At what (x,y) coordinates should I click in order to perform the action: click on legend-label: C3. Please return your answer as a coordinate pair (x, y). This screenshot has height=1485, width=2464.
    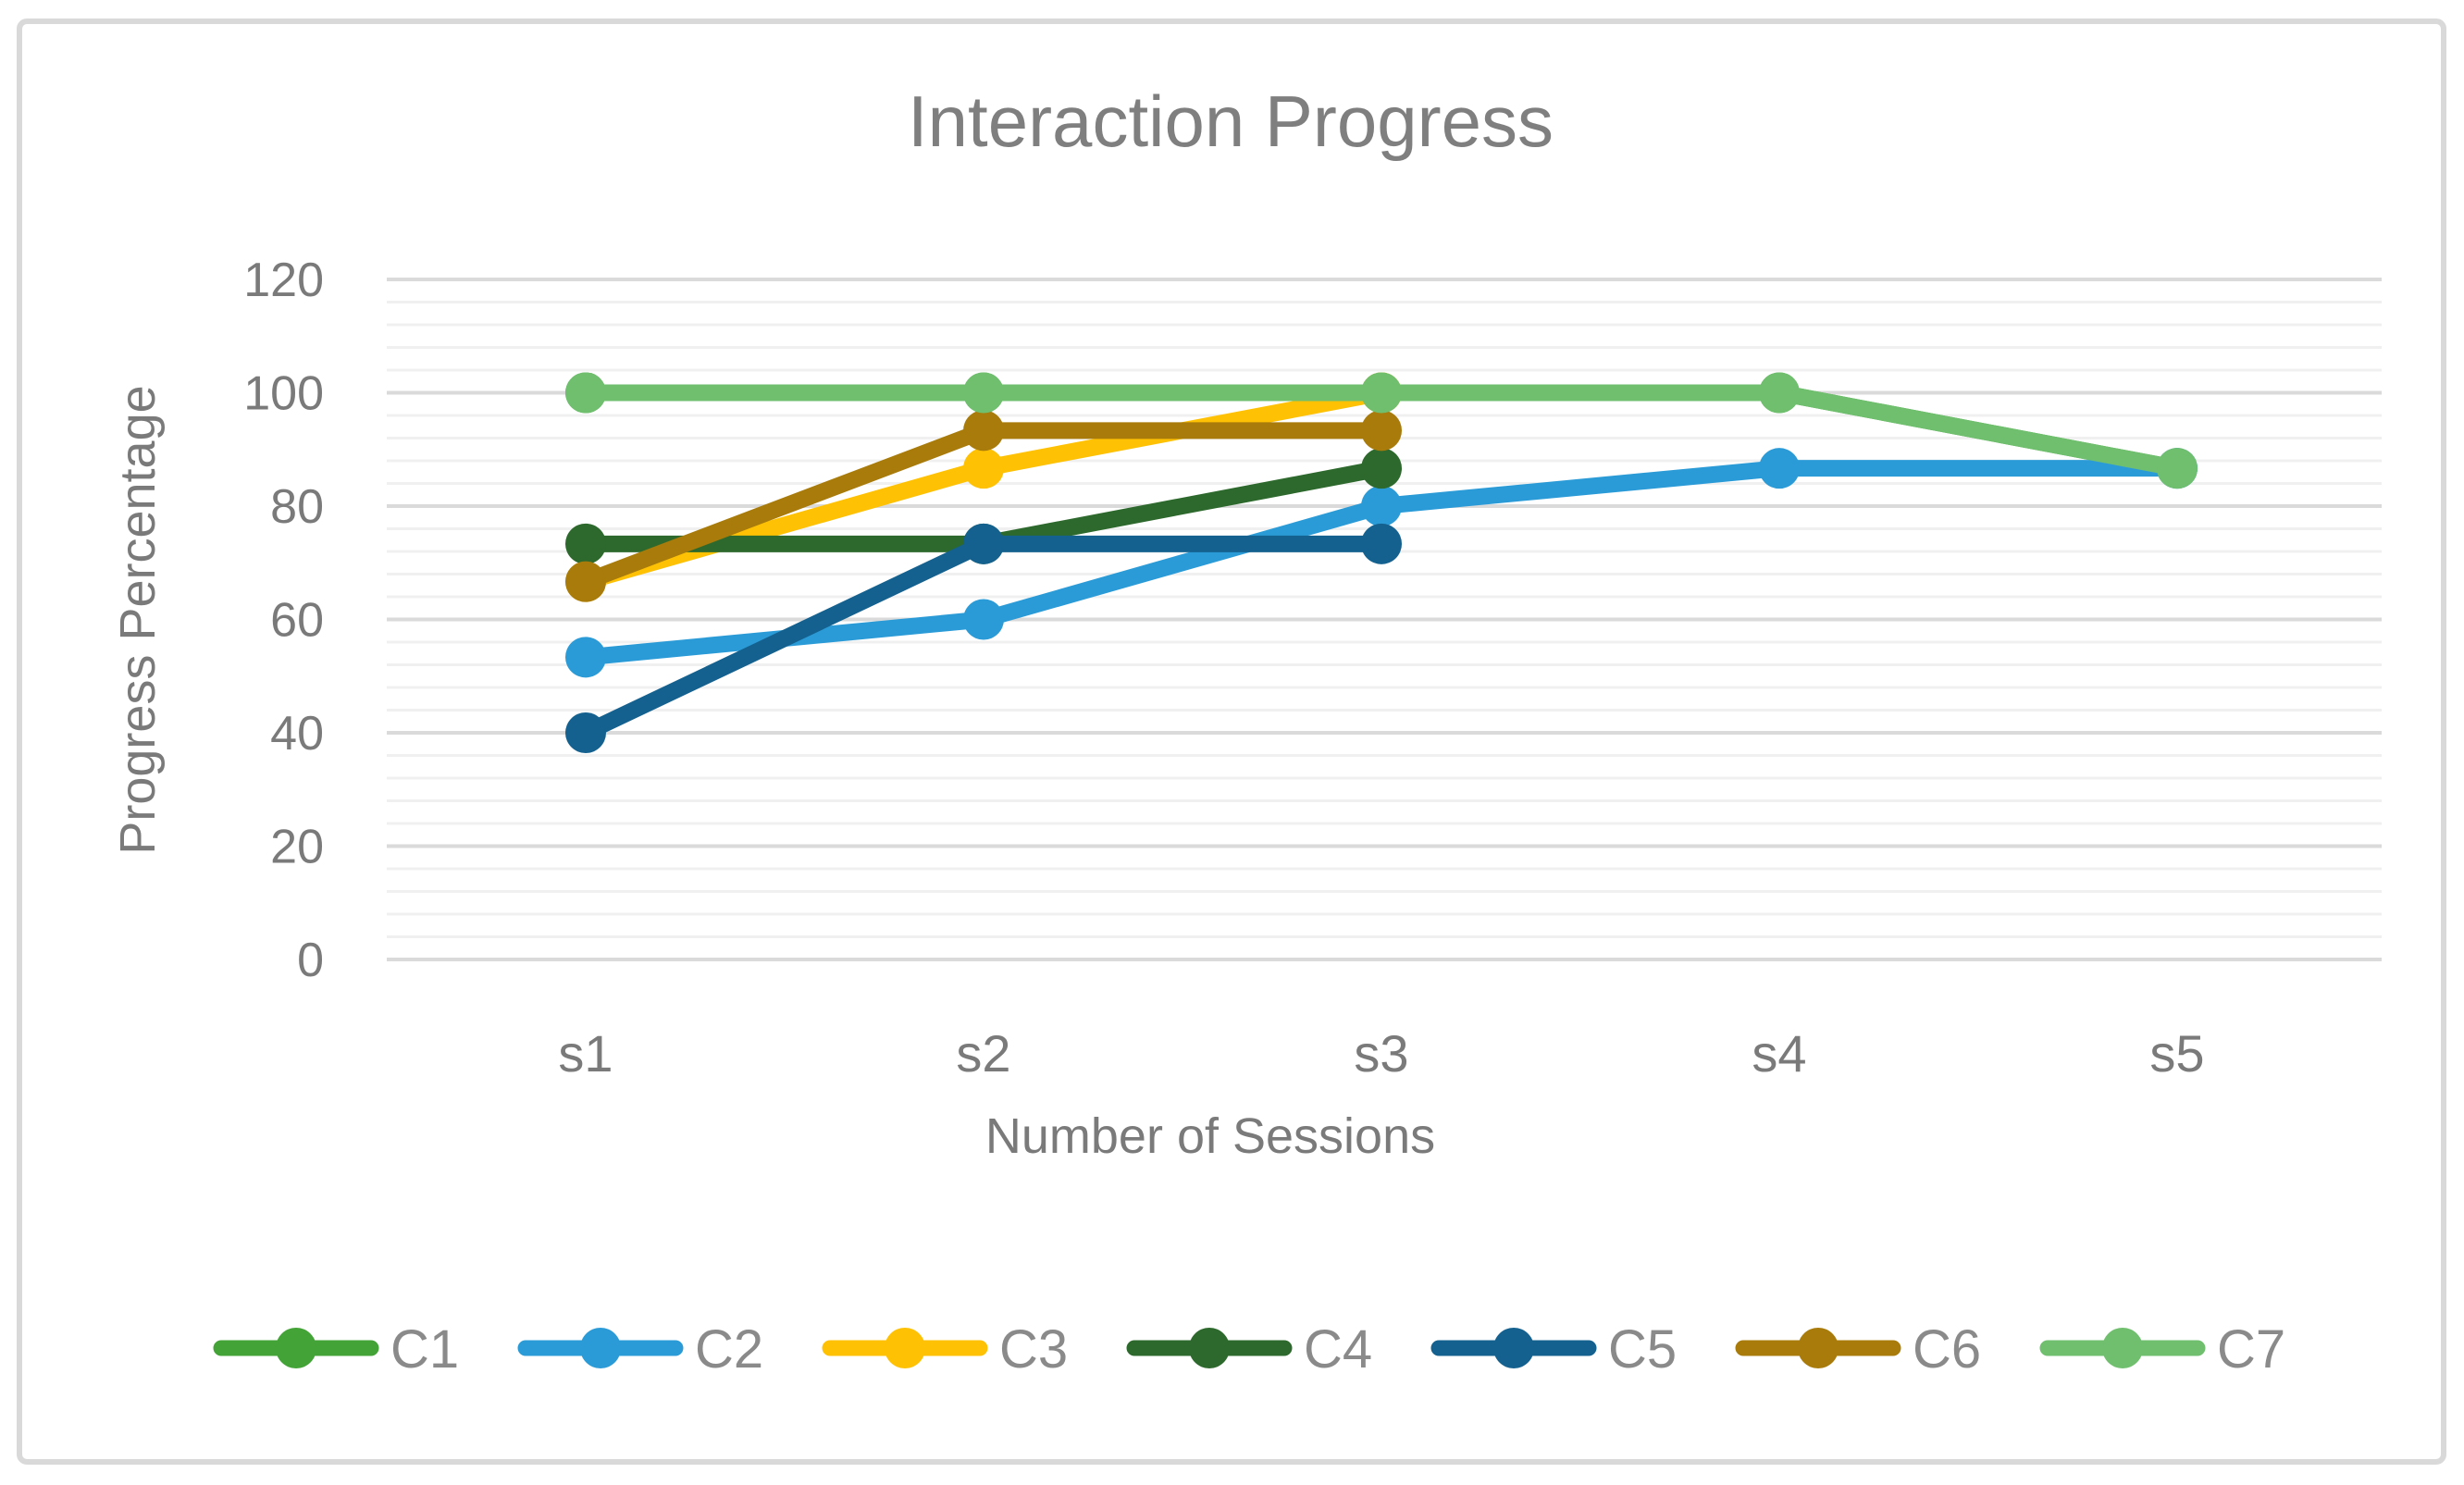
    Looking at the image, I should click on (1034, 1349).